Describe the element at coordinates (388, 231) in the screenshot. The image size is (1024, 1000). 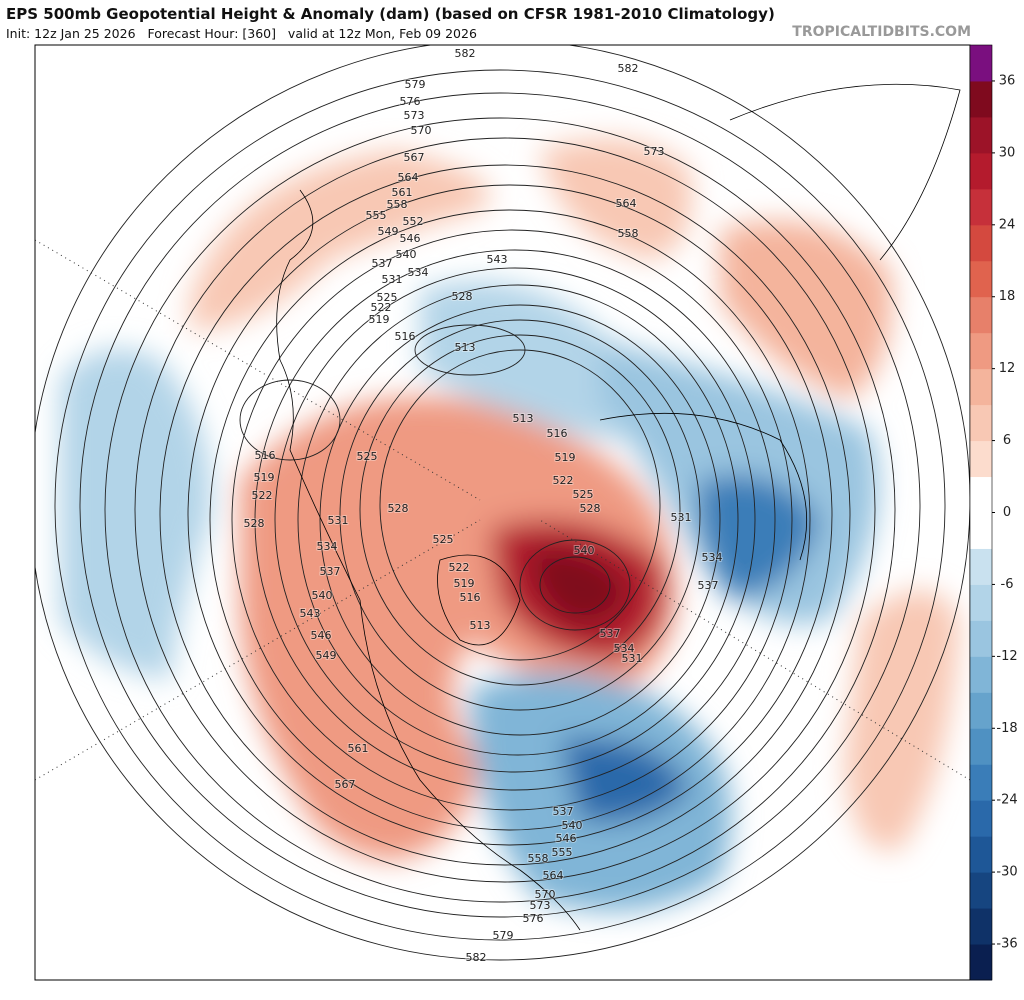
I see `contour-label: 549` at that location.